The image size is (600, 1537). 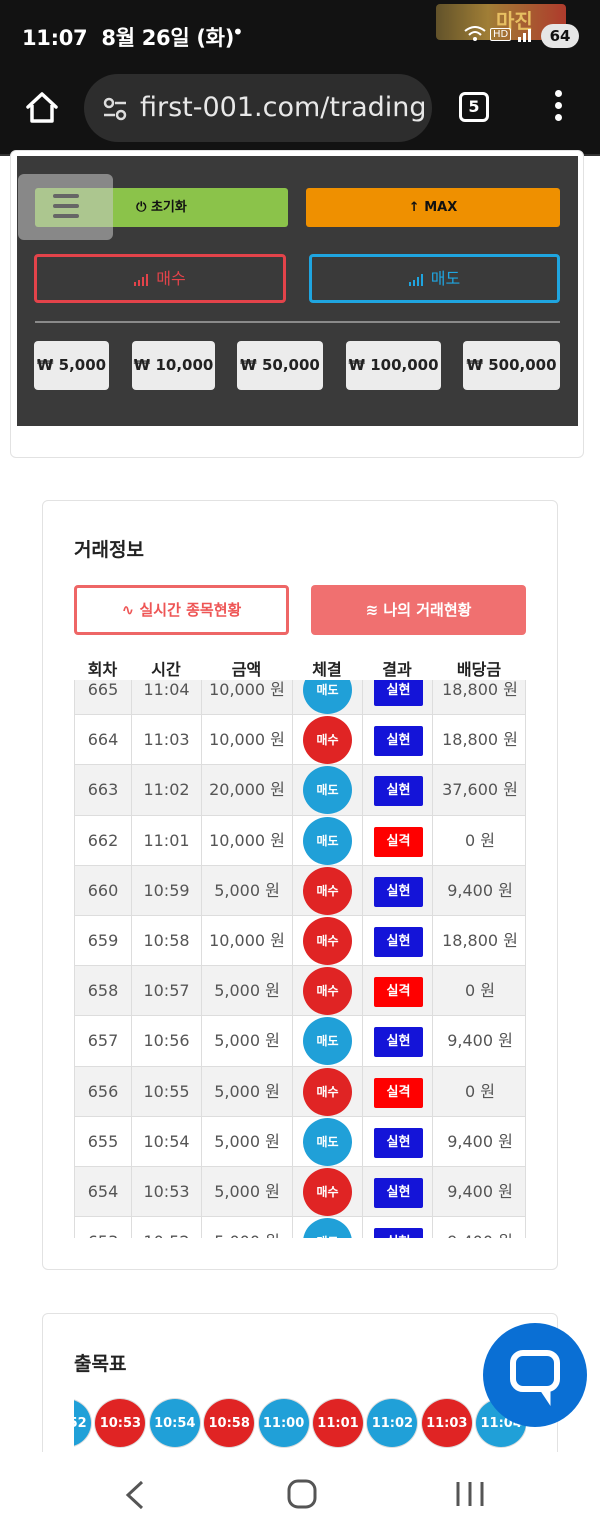 I want to click on amount-button-5000: ₩ 5,000, so click(x=71, y=365).